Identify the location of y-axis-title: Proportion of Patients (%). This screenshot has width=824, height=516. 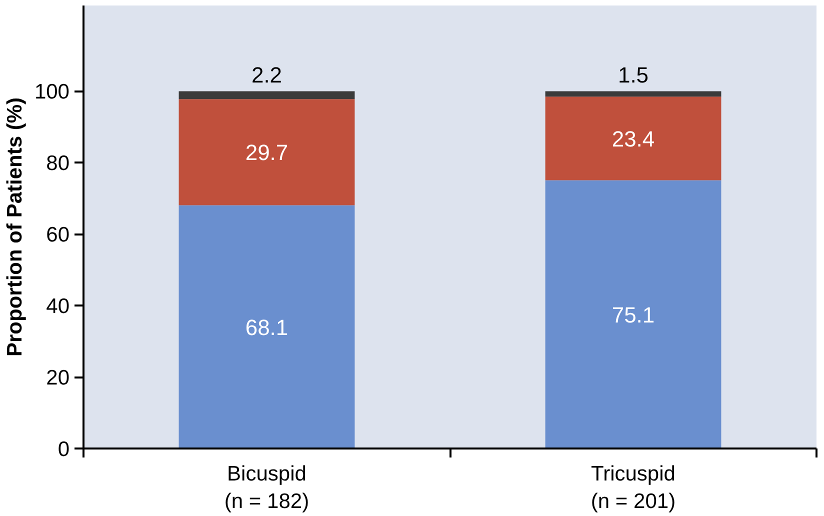
(14, 226).